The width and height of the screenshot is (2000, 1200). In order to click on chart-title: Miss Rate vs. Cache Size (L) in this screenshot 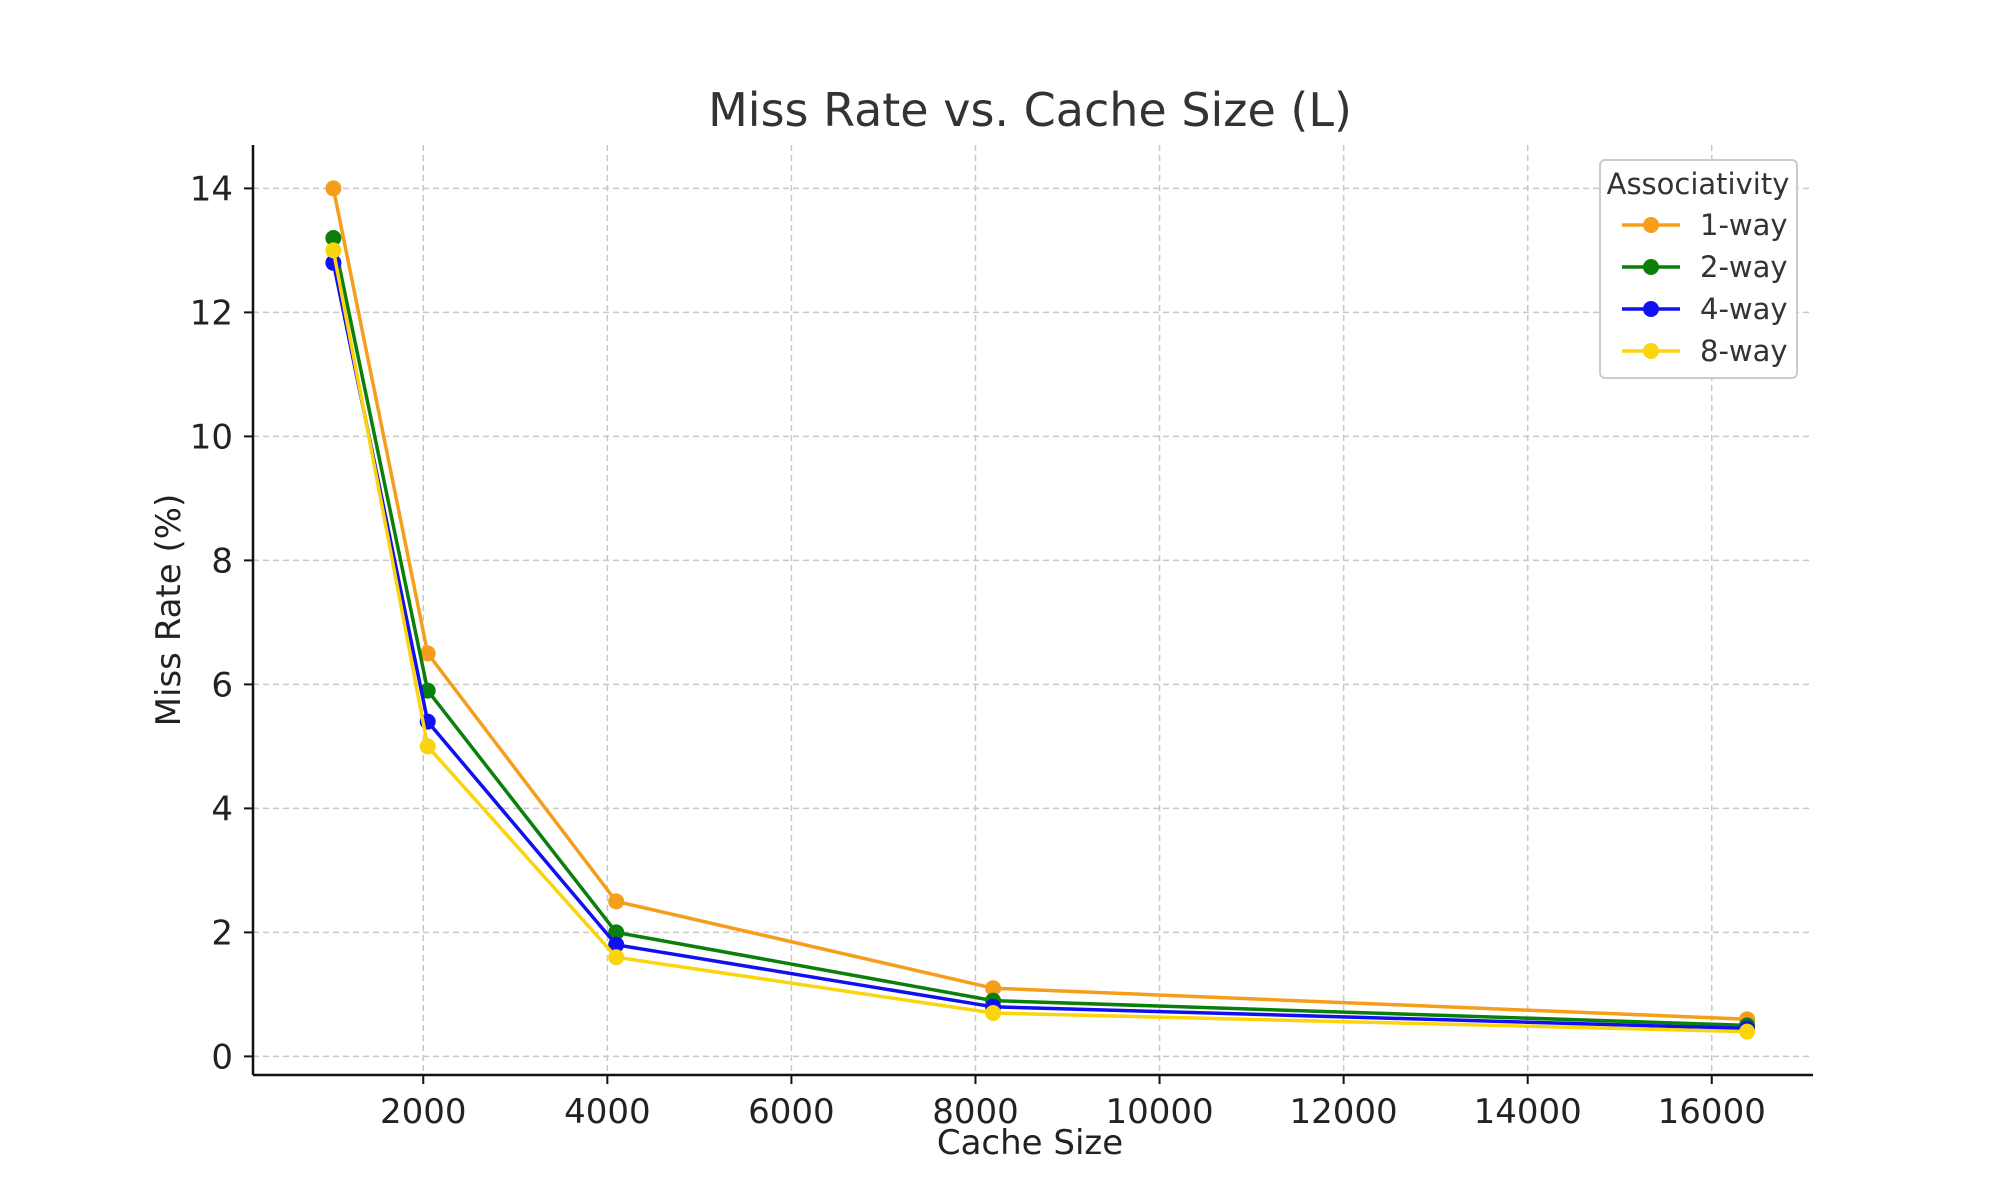, I will do `click(1030, 110)`.